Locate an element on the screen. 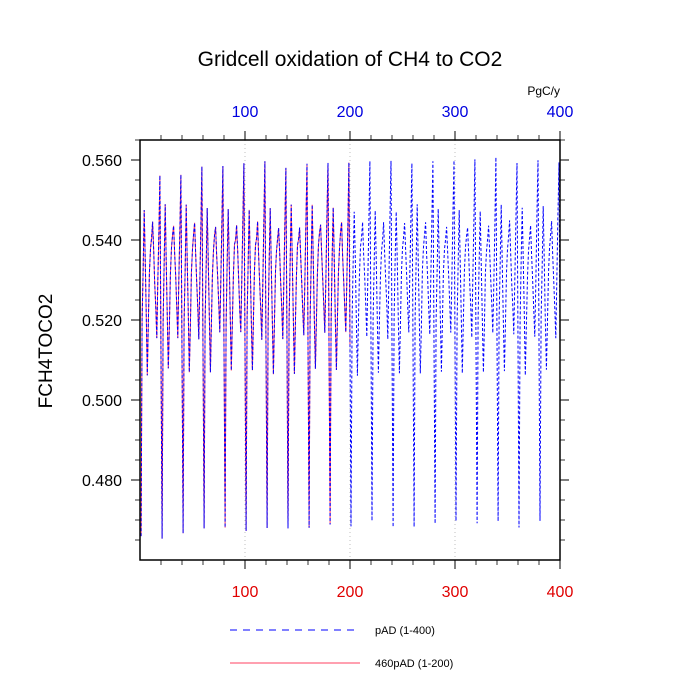 This screenshot has height=700, width=700. chart-title: Gridcell oxidation of CH4 to CO2 is located at coordinates (350, 59).